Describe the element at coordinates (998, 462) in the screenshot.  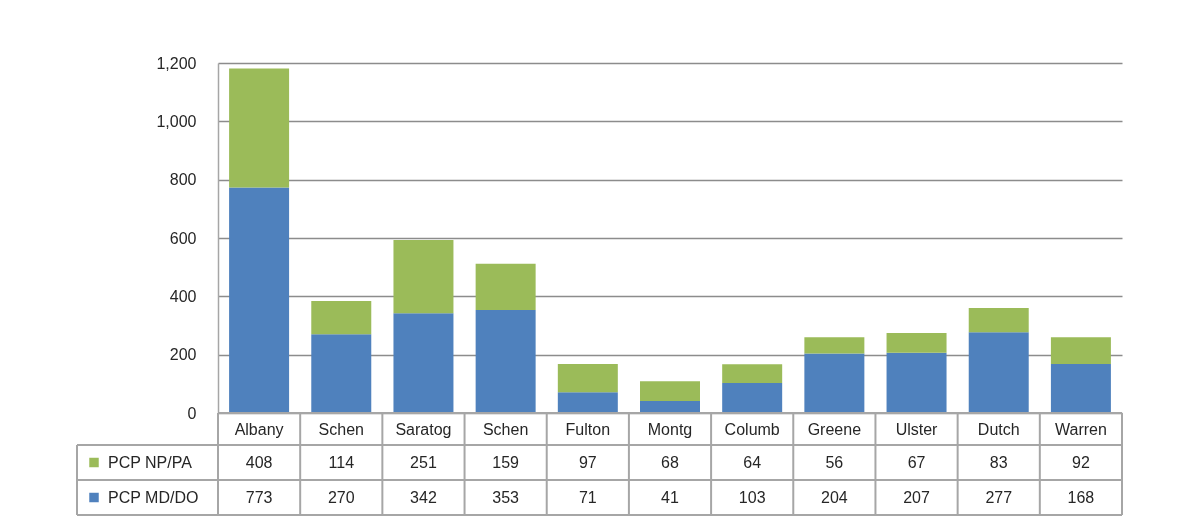
I see `data-label: 83` at that location.